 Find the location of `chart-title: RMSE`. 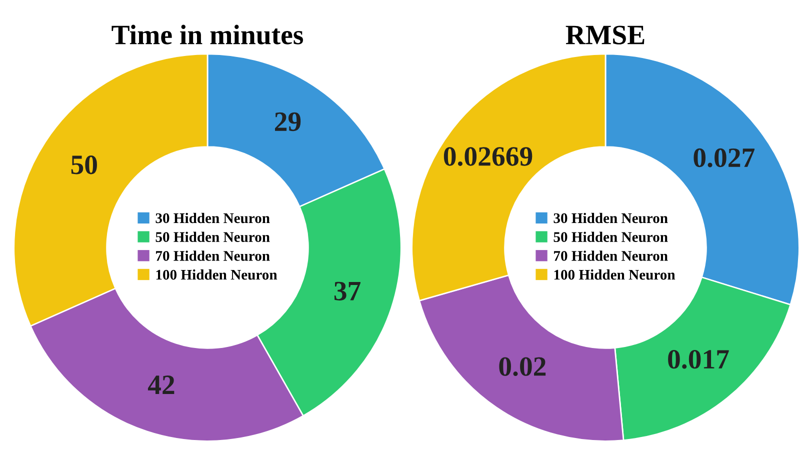

chart-title: RMSE is located at coordinates (605, 35).